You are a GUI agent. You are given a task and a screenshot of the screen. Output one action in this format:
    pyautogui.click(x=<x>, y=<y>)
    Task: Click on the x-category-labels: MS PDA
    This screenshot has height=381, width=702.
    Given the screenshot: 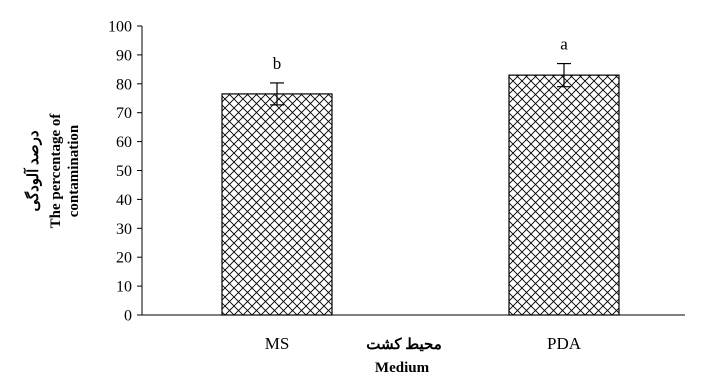 What is the action you would take?
    pyautogui.click(x=423, y=343)
    